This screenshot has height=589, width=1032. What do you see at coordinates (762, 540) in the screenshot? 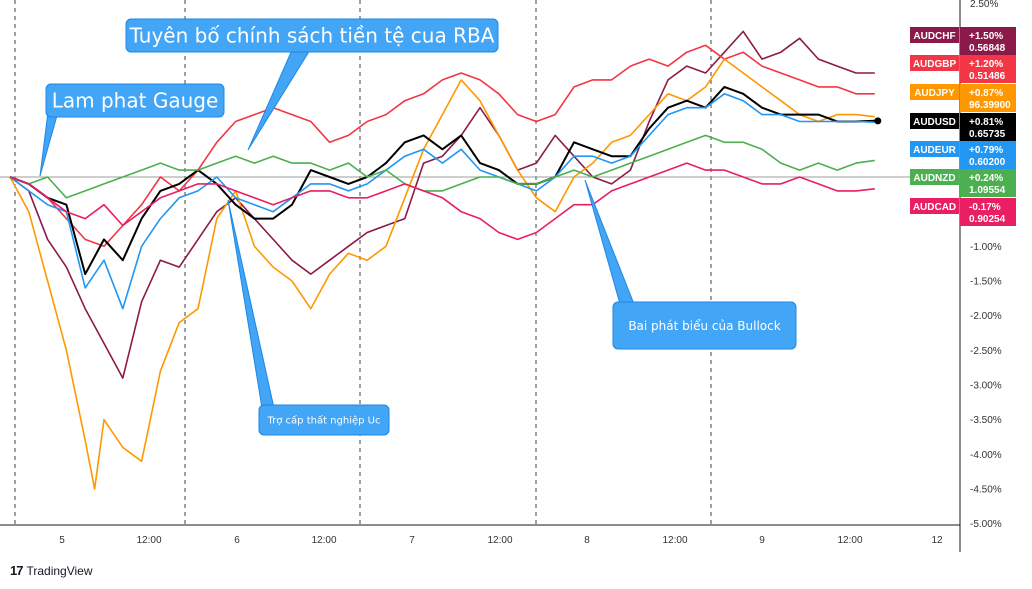
I see `x-tick-label: 9` at bounding box center [762, 540].